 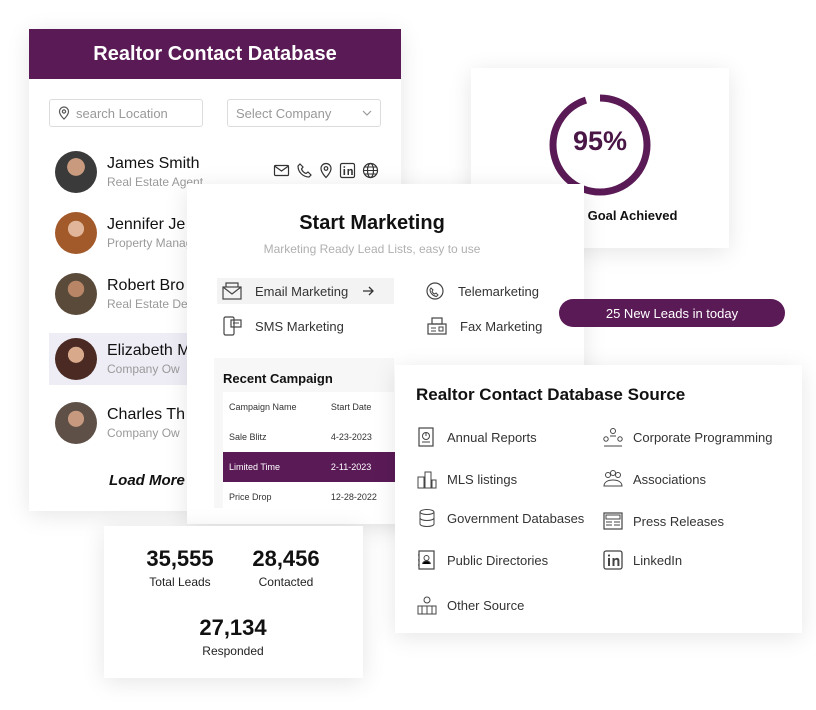 I want to click on start-marketing-subtitle: Marketing Ready Lead Lists, easy to use, so click(x=372, y=249).